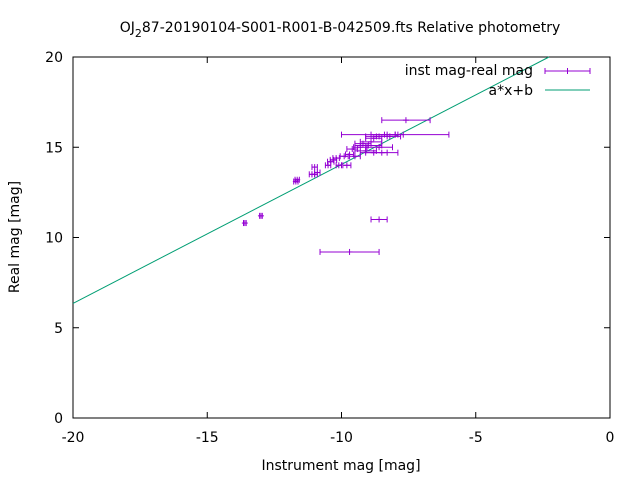  I want to click on x-tick-label: -20, so click(73, 438).